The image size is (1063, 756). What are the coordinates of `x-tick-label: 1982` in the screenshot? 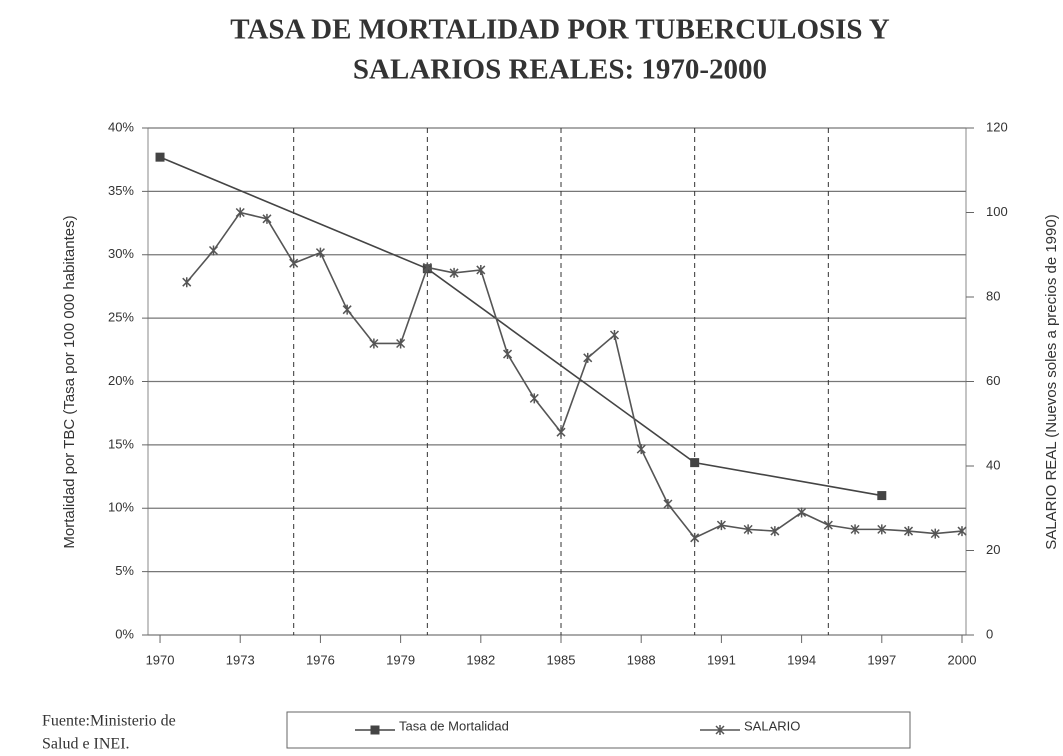 It's located at (480, 659).